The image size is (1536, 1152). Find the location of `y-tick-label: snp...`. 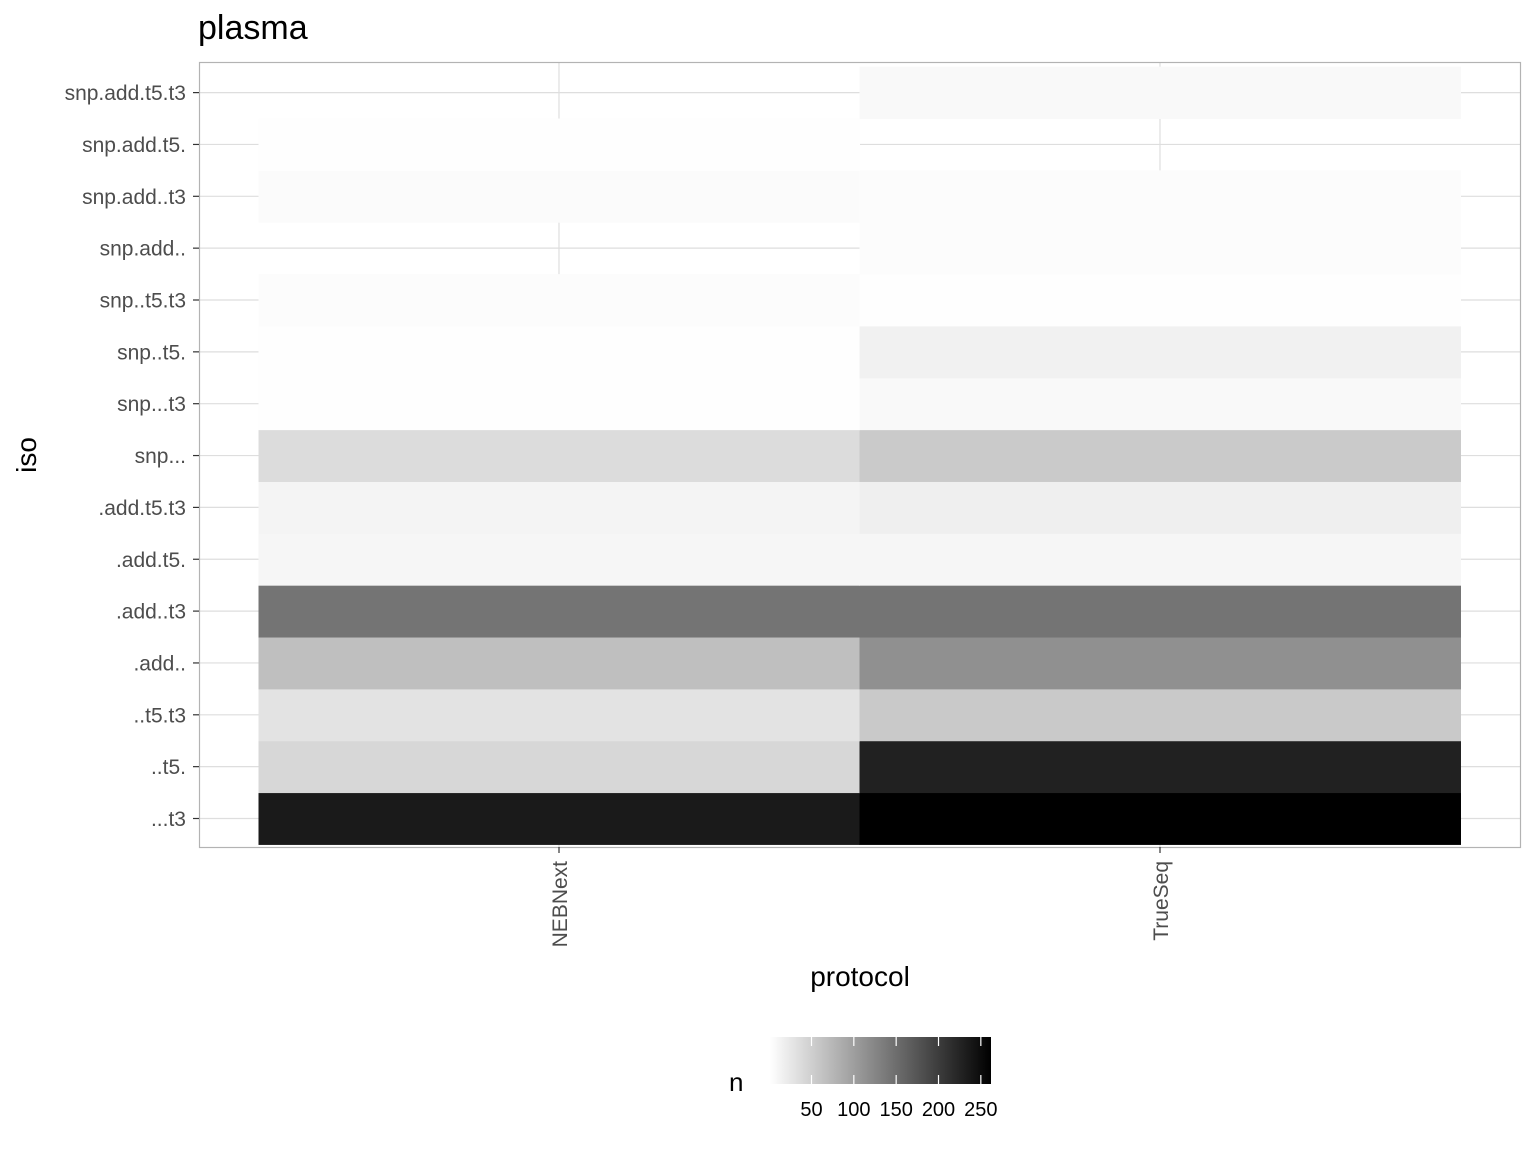

y-tick-label: snp... is located at coordinates (160, 456).